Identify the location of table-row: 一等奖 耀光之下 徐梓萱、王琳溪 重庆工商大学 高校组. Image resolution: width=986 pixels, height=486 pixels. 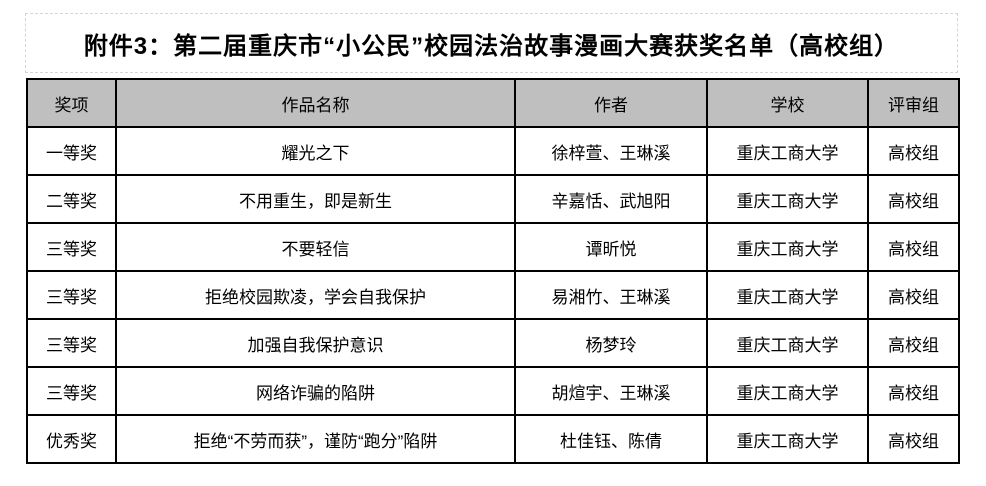
(493, 151).